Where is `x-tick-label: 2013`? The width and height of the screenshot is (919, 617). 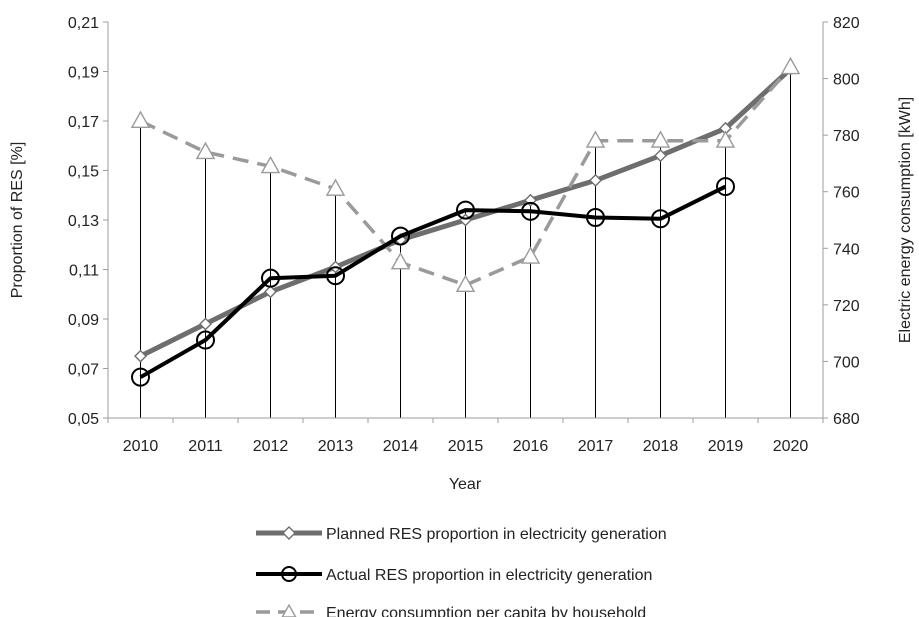
x-tick-label: 2013 is located at coordinates (336, 446).